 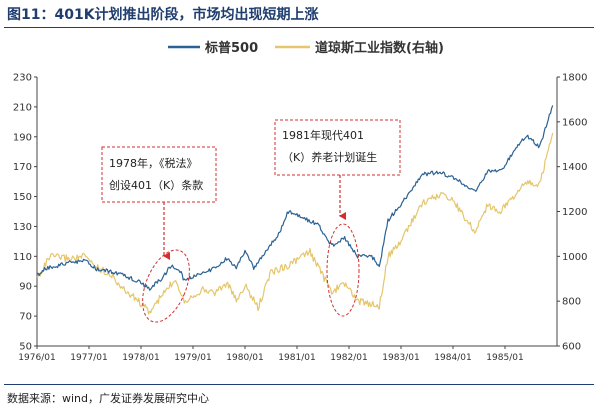 I want to click on y-left-tick-label: 110, so click(x=22, y=257).